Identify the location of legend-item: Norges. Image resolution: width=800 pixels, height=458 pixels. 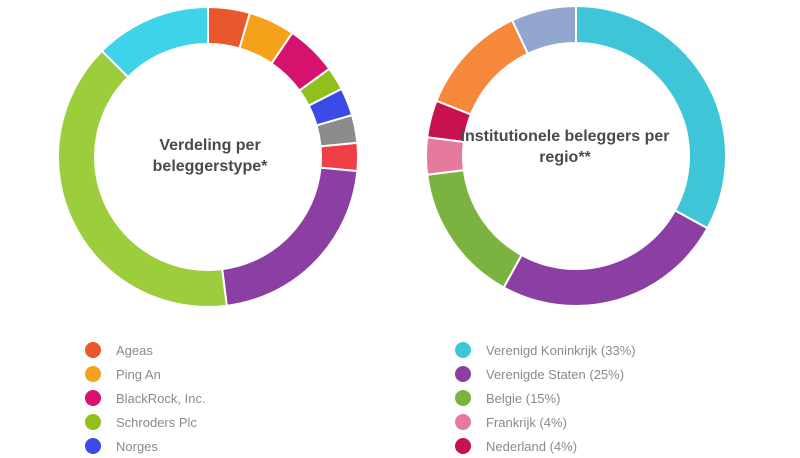
(145, 446).